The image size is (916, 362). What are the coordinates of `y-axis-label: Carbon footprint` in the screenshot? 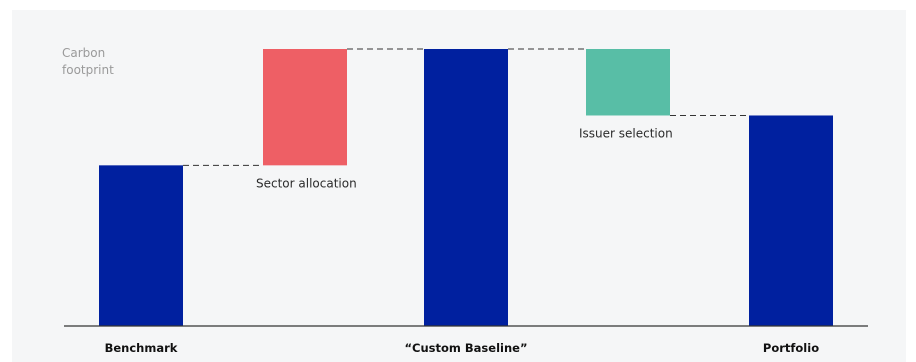 It's located at (88, 61).